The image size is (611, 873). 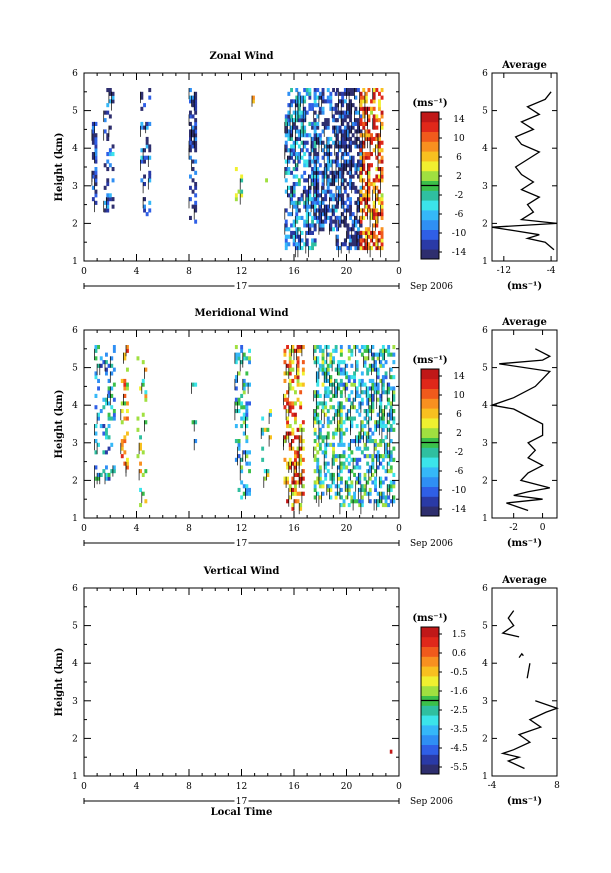 I want to click on colorbar-tick-label: -14, so click(x=459, y=253).